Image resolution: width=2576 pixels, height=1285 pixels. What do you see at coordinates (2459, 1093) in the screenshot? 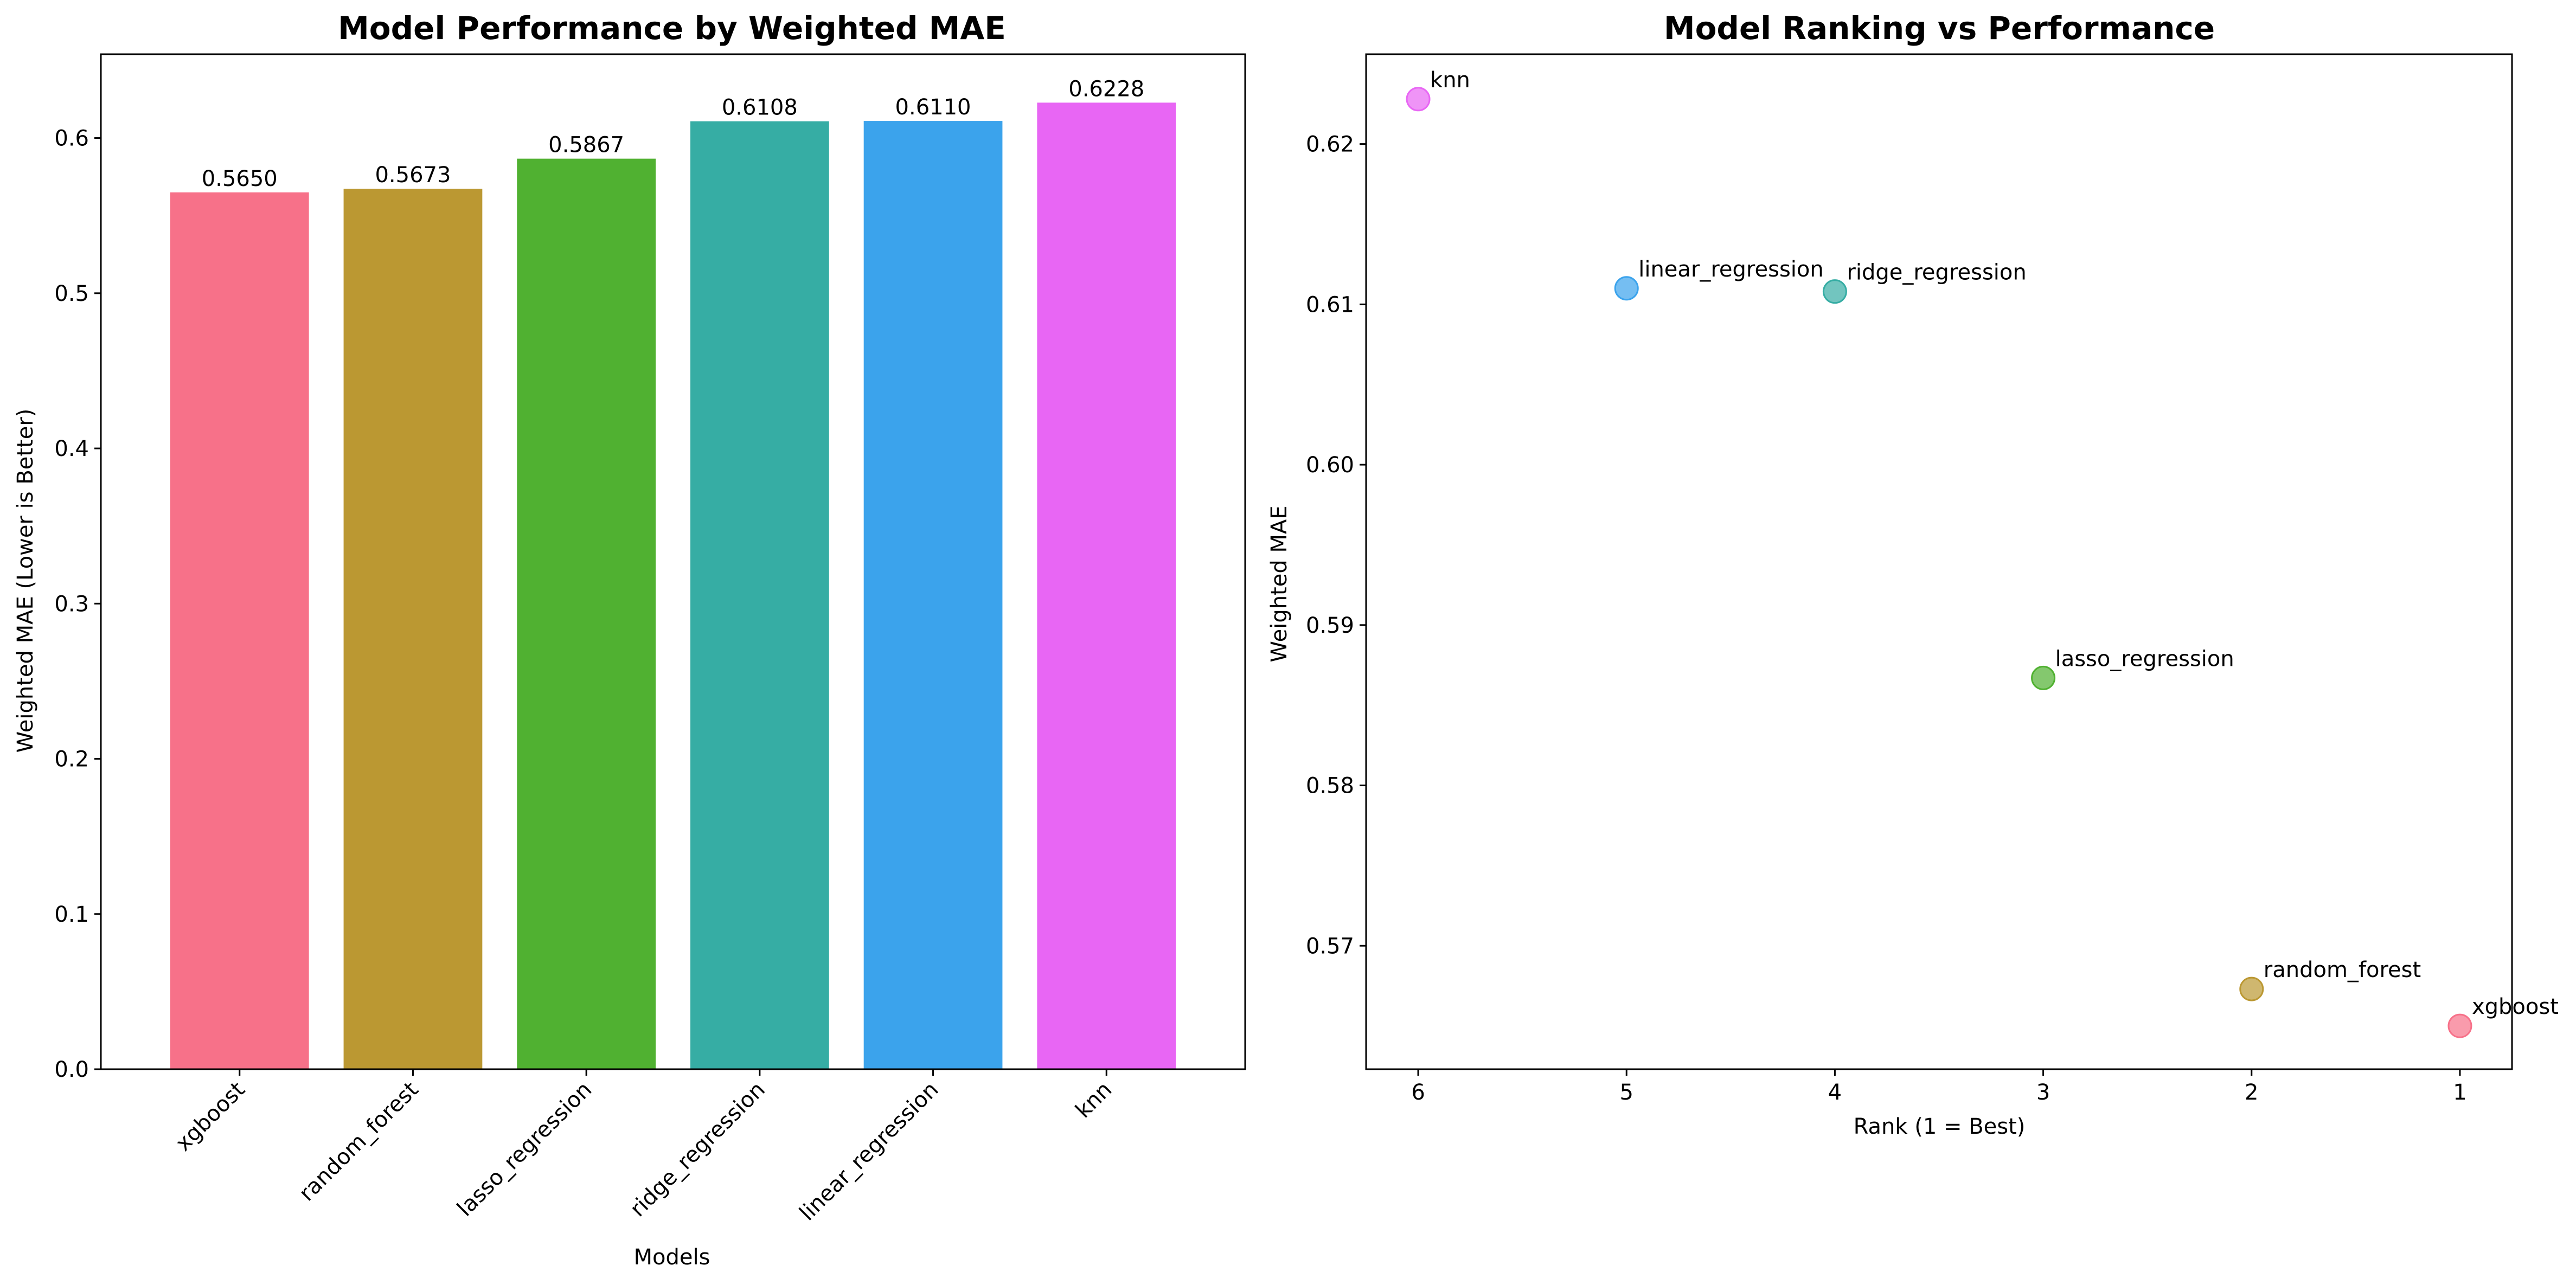
I see `x-tick-label-1: 1` at bounding box center [2459, 1093].